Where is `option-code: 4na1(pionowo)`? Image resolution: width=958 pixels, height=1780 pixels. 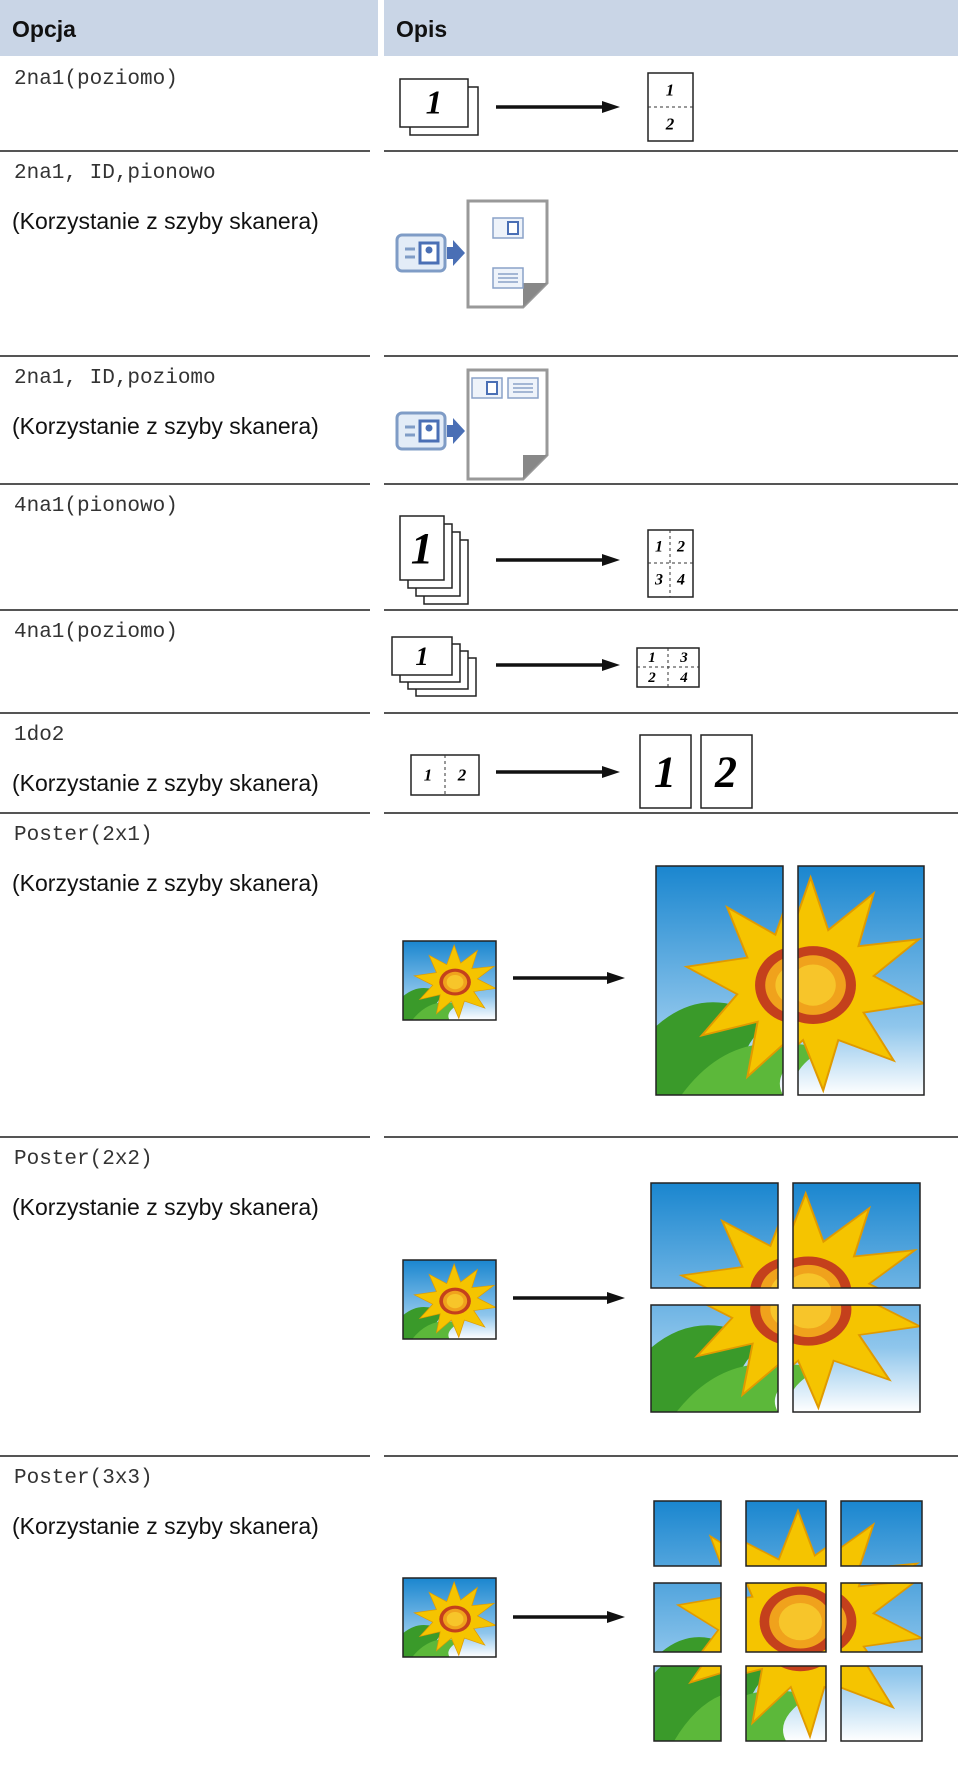
option-code: 4na1(pionowo) is located at coordinates (96, 506).